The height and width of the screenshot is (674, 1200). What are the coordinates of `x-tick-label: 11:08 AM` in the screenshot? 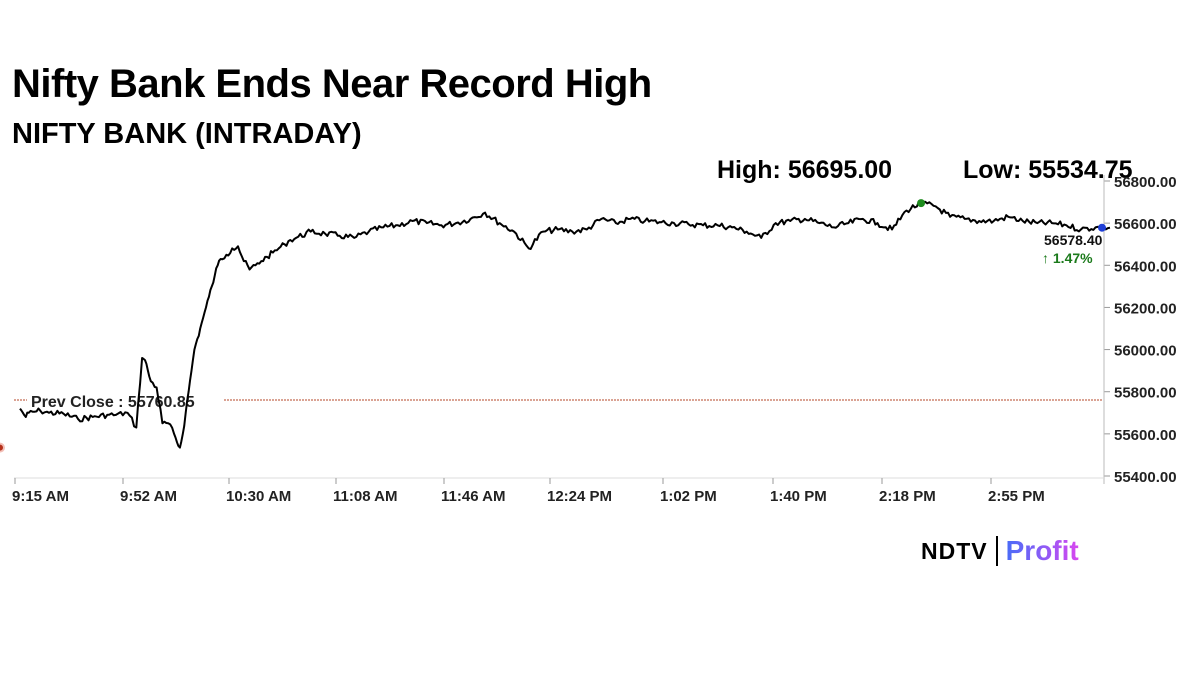 It's located at (365, 496).